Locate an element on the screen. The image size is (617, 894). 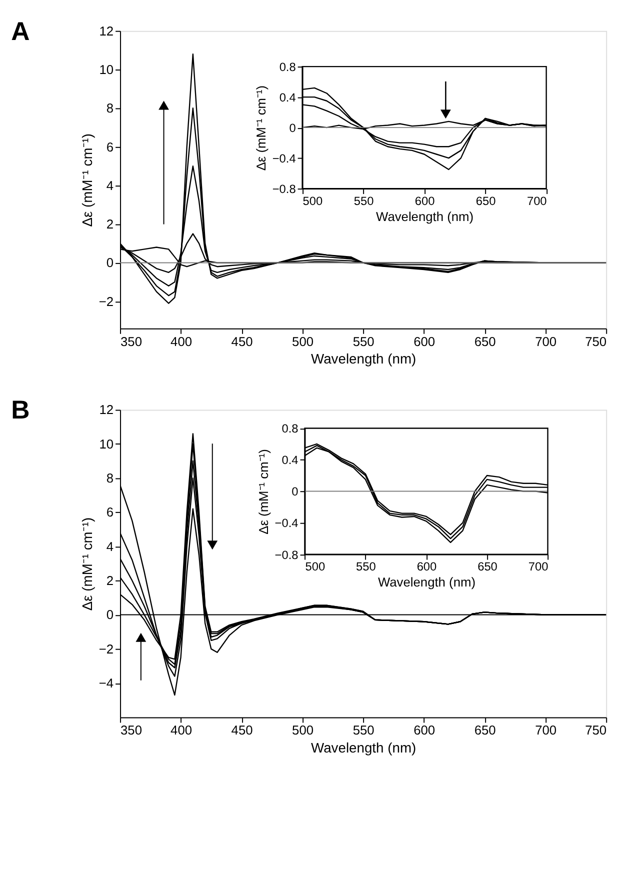
y-tick-label: −4 is located at coordinates (106, 683).